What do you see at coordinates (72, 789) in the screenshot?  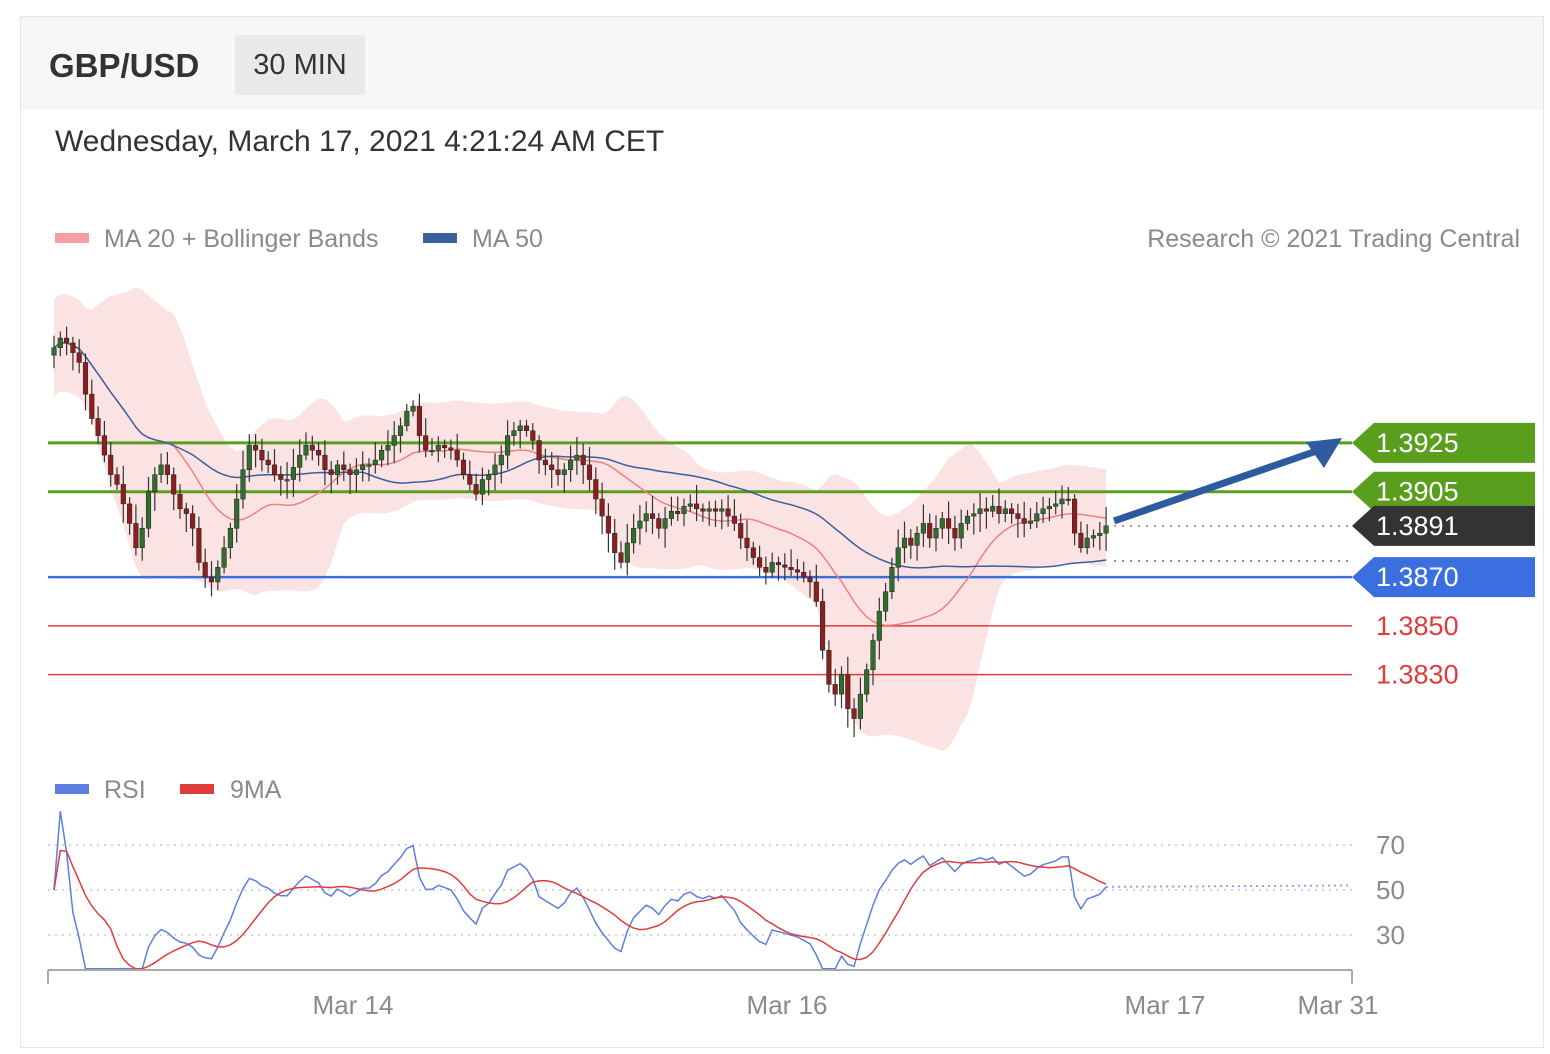 I see `rsi-legend-swatch` at bounding box center [72, 789].